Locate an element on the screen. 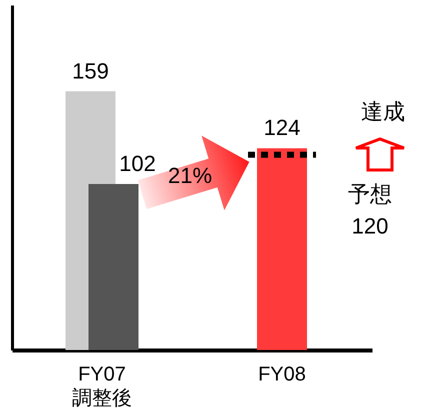  data-label: 159 is located at coordinates (90, 71).